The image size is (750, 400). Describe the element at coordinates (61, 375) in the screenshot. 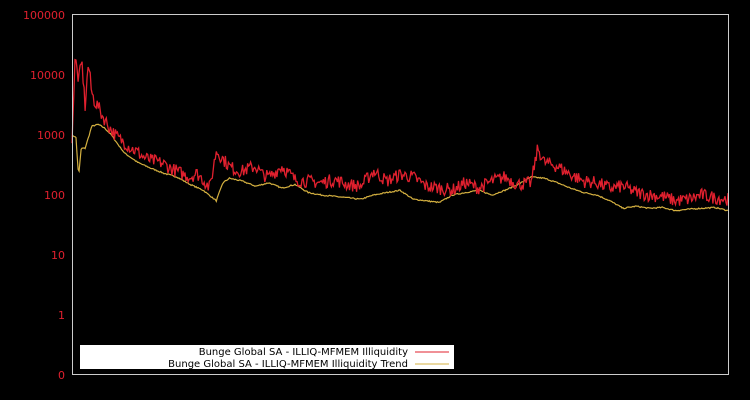

I see `y-tick-label: 0` at that location.